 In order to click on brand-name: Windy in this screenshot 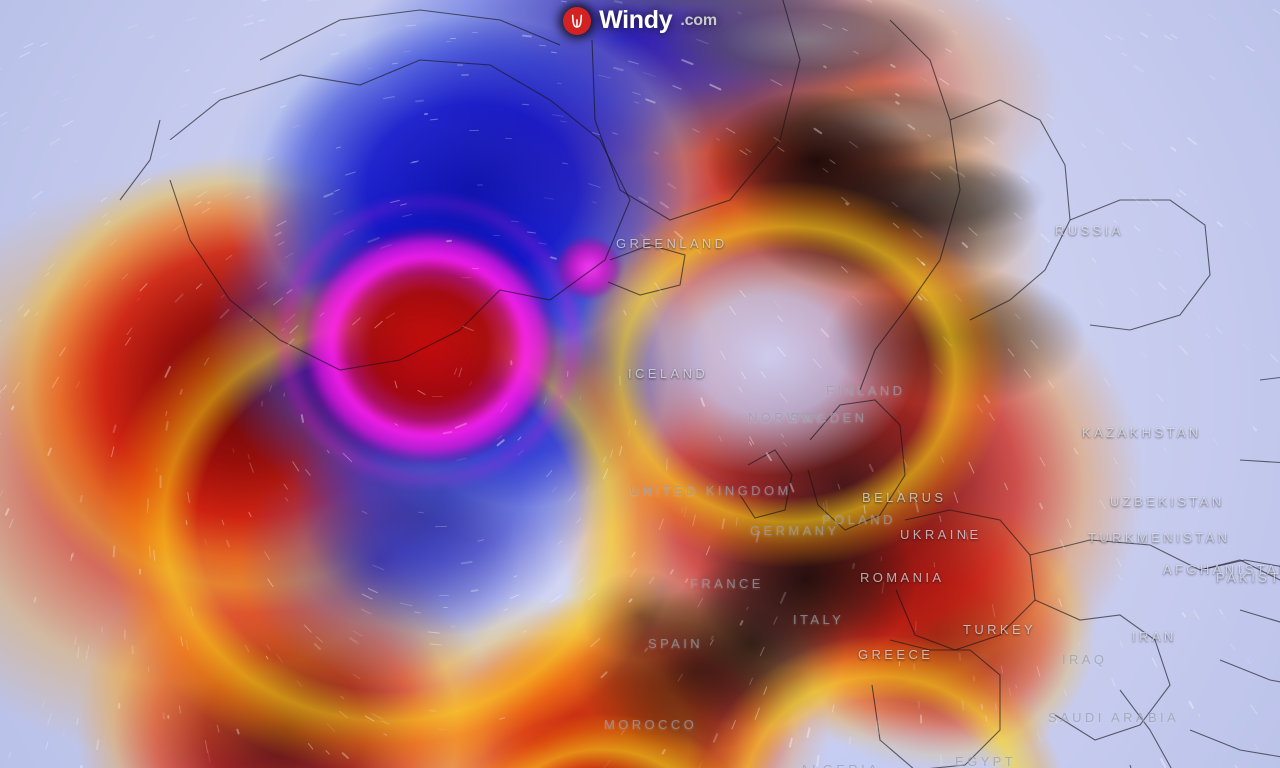, I will do `click(636, 20)`.